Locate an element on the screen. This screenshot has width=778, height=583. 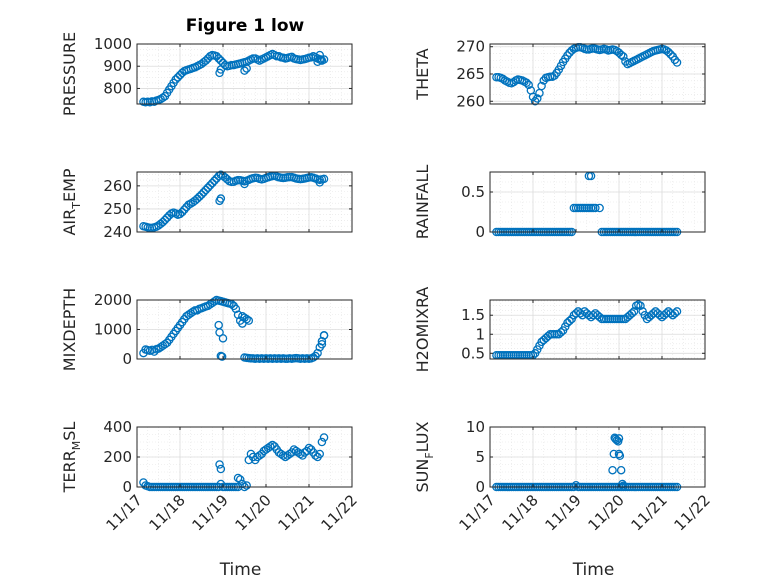
panel-2-ylabel: THETA is located at coordinates (422, 74).